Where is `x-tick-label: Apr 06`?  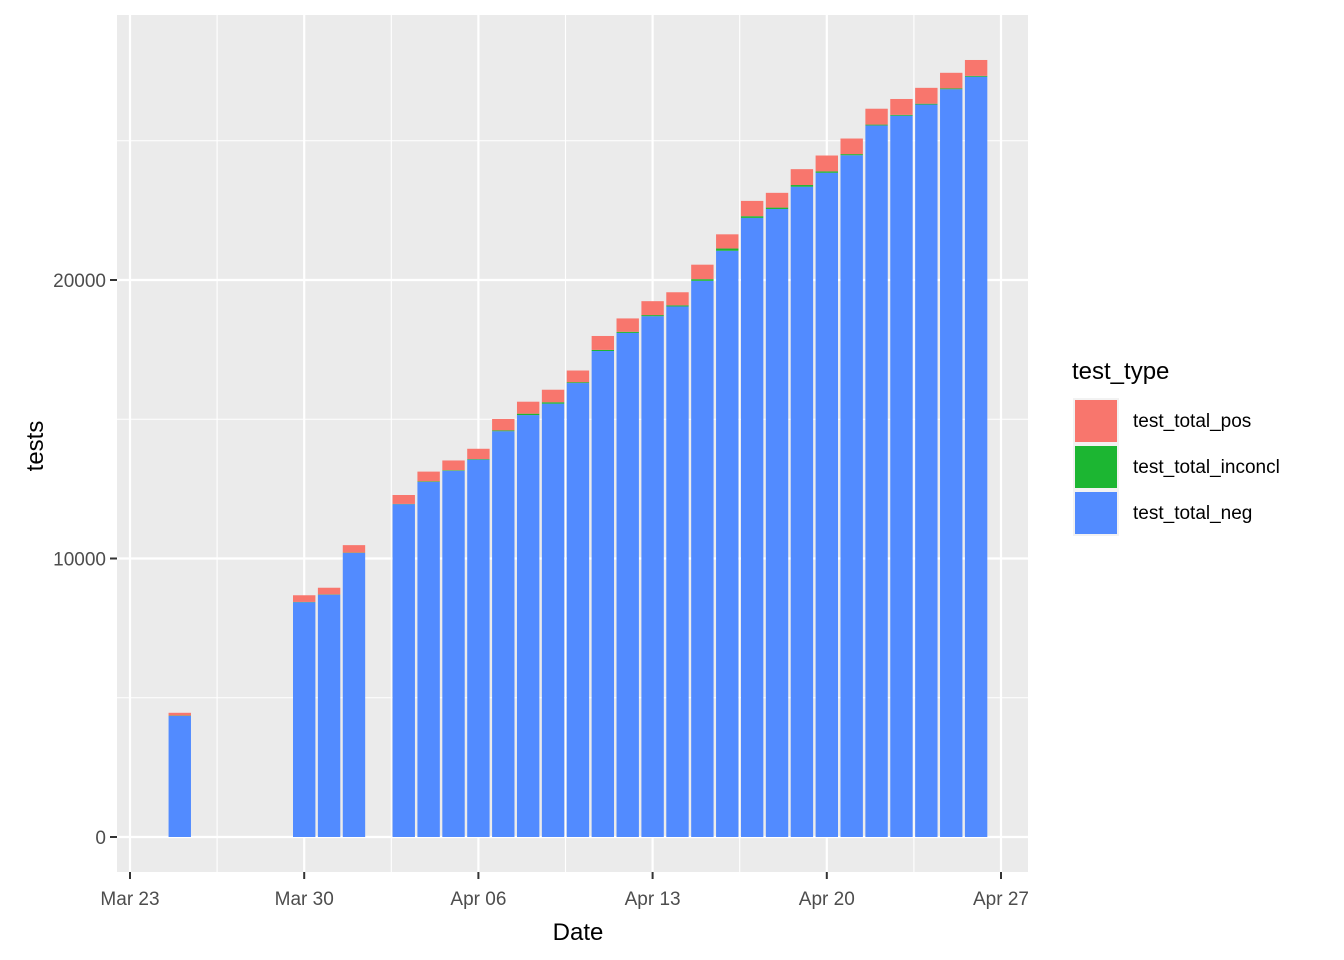
x-tick-label: Apr 06 is located at coordinates (478, 899).